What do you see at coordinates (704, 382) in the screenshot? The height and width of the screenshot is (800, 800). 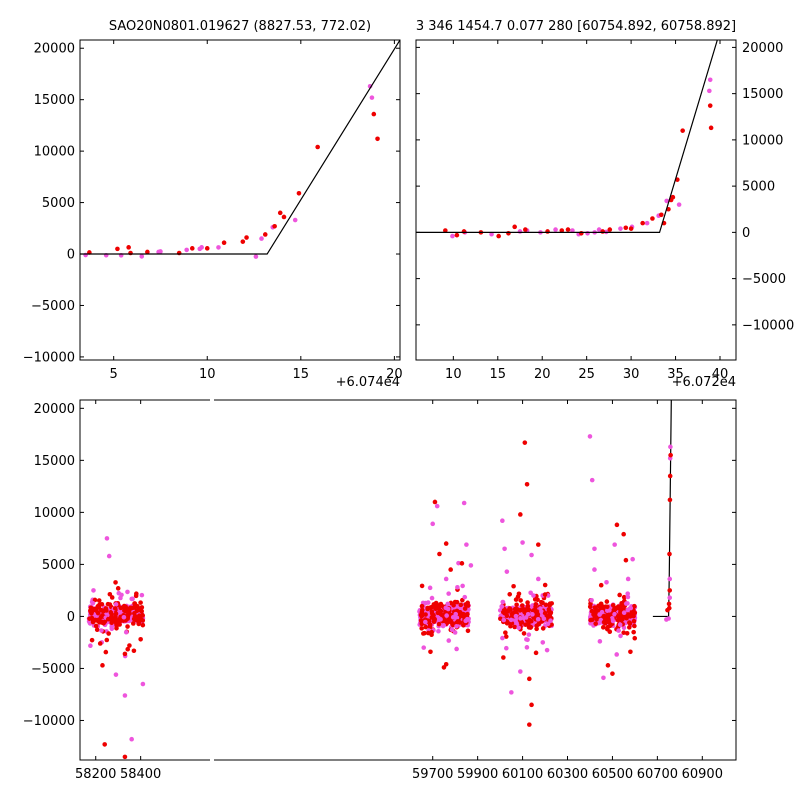 I see `x-offset-top-right: +6.072e4` at bounding box center [704, 382].